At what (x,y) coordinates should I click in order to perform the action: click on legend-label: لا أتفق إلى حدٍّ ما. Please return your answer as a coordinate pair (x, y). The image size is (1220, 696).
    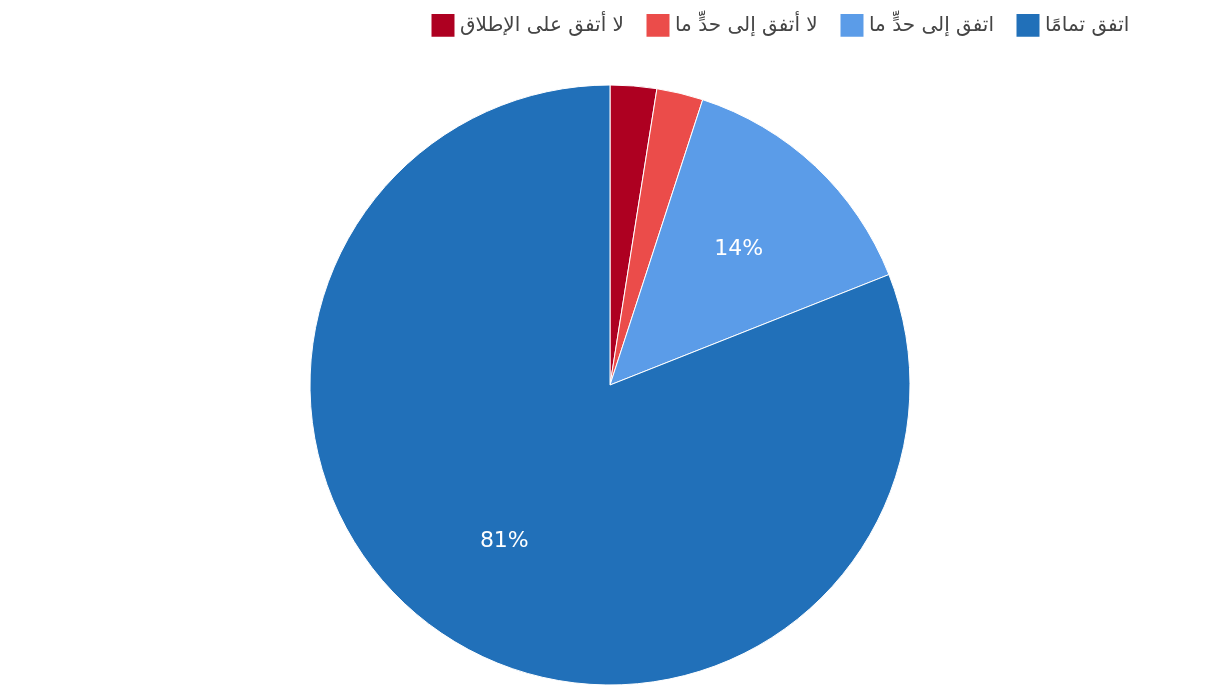
    Looking at the image, I should click on (746, 24).